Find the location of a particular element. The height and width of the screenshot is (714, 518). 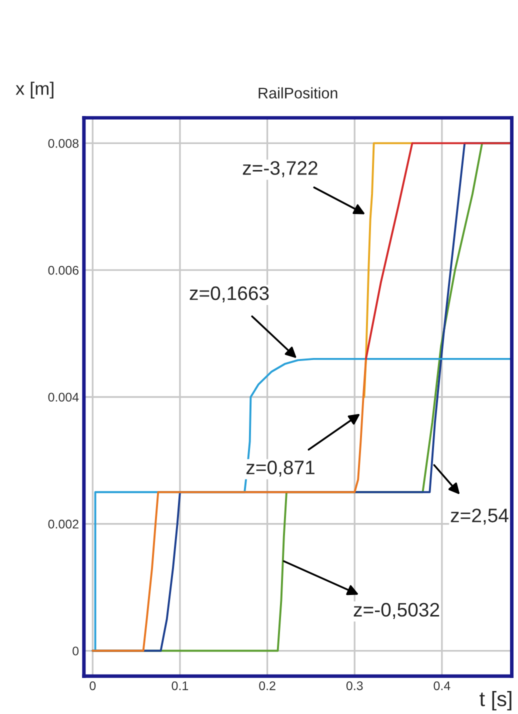

y-tick-label: 0.008 is located at coordinates (63, 143).